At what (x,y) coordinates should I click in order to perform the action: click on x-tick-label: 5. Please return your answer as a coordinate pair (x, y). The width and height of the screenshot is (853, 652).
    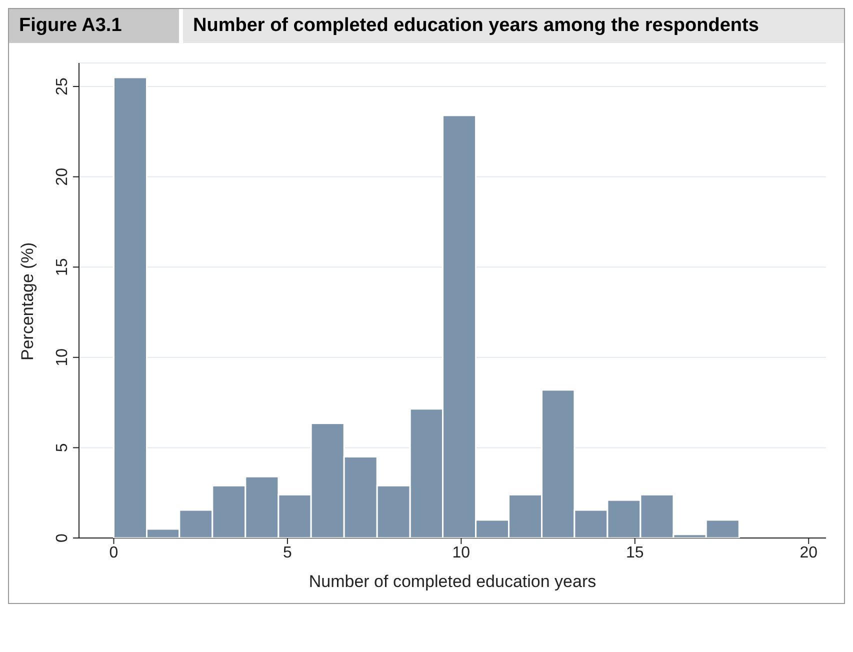
    Looking at the image, I should click on (287, 553).